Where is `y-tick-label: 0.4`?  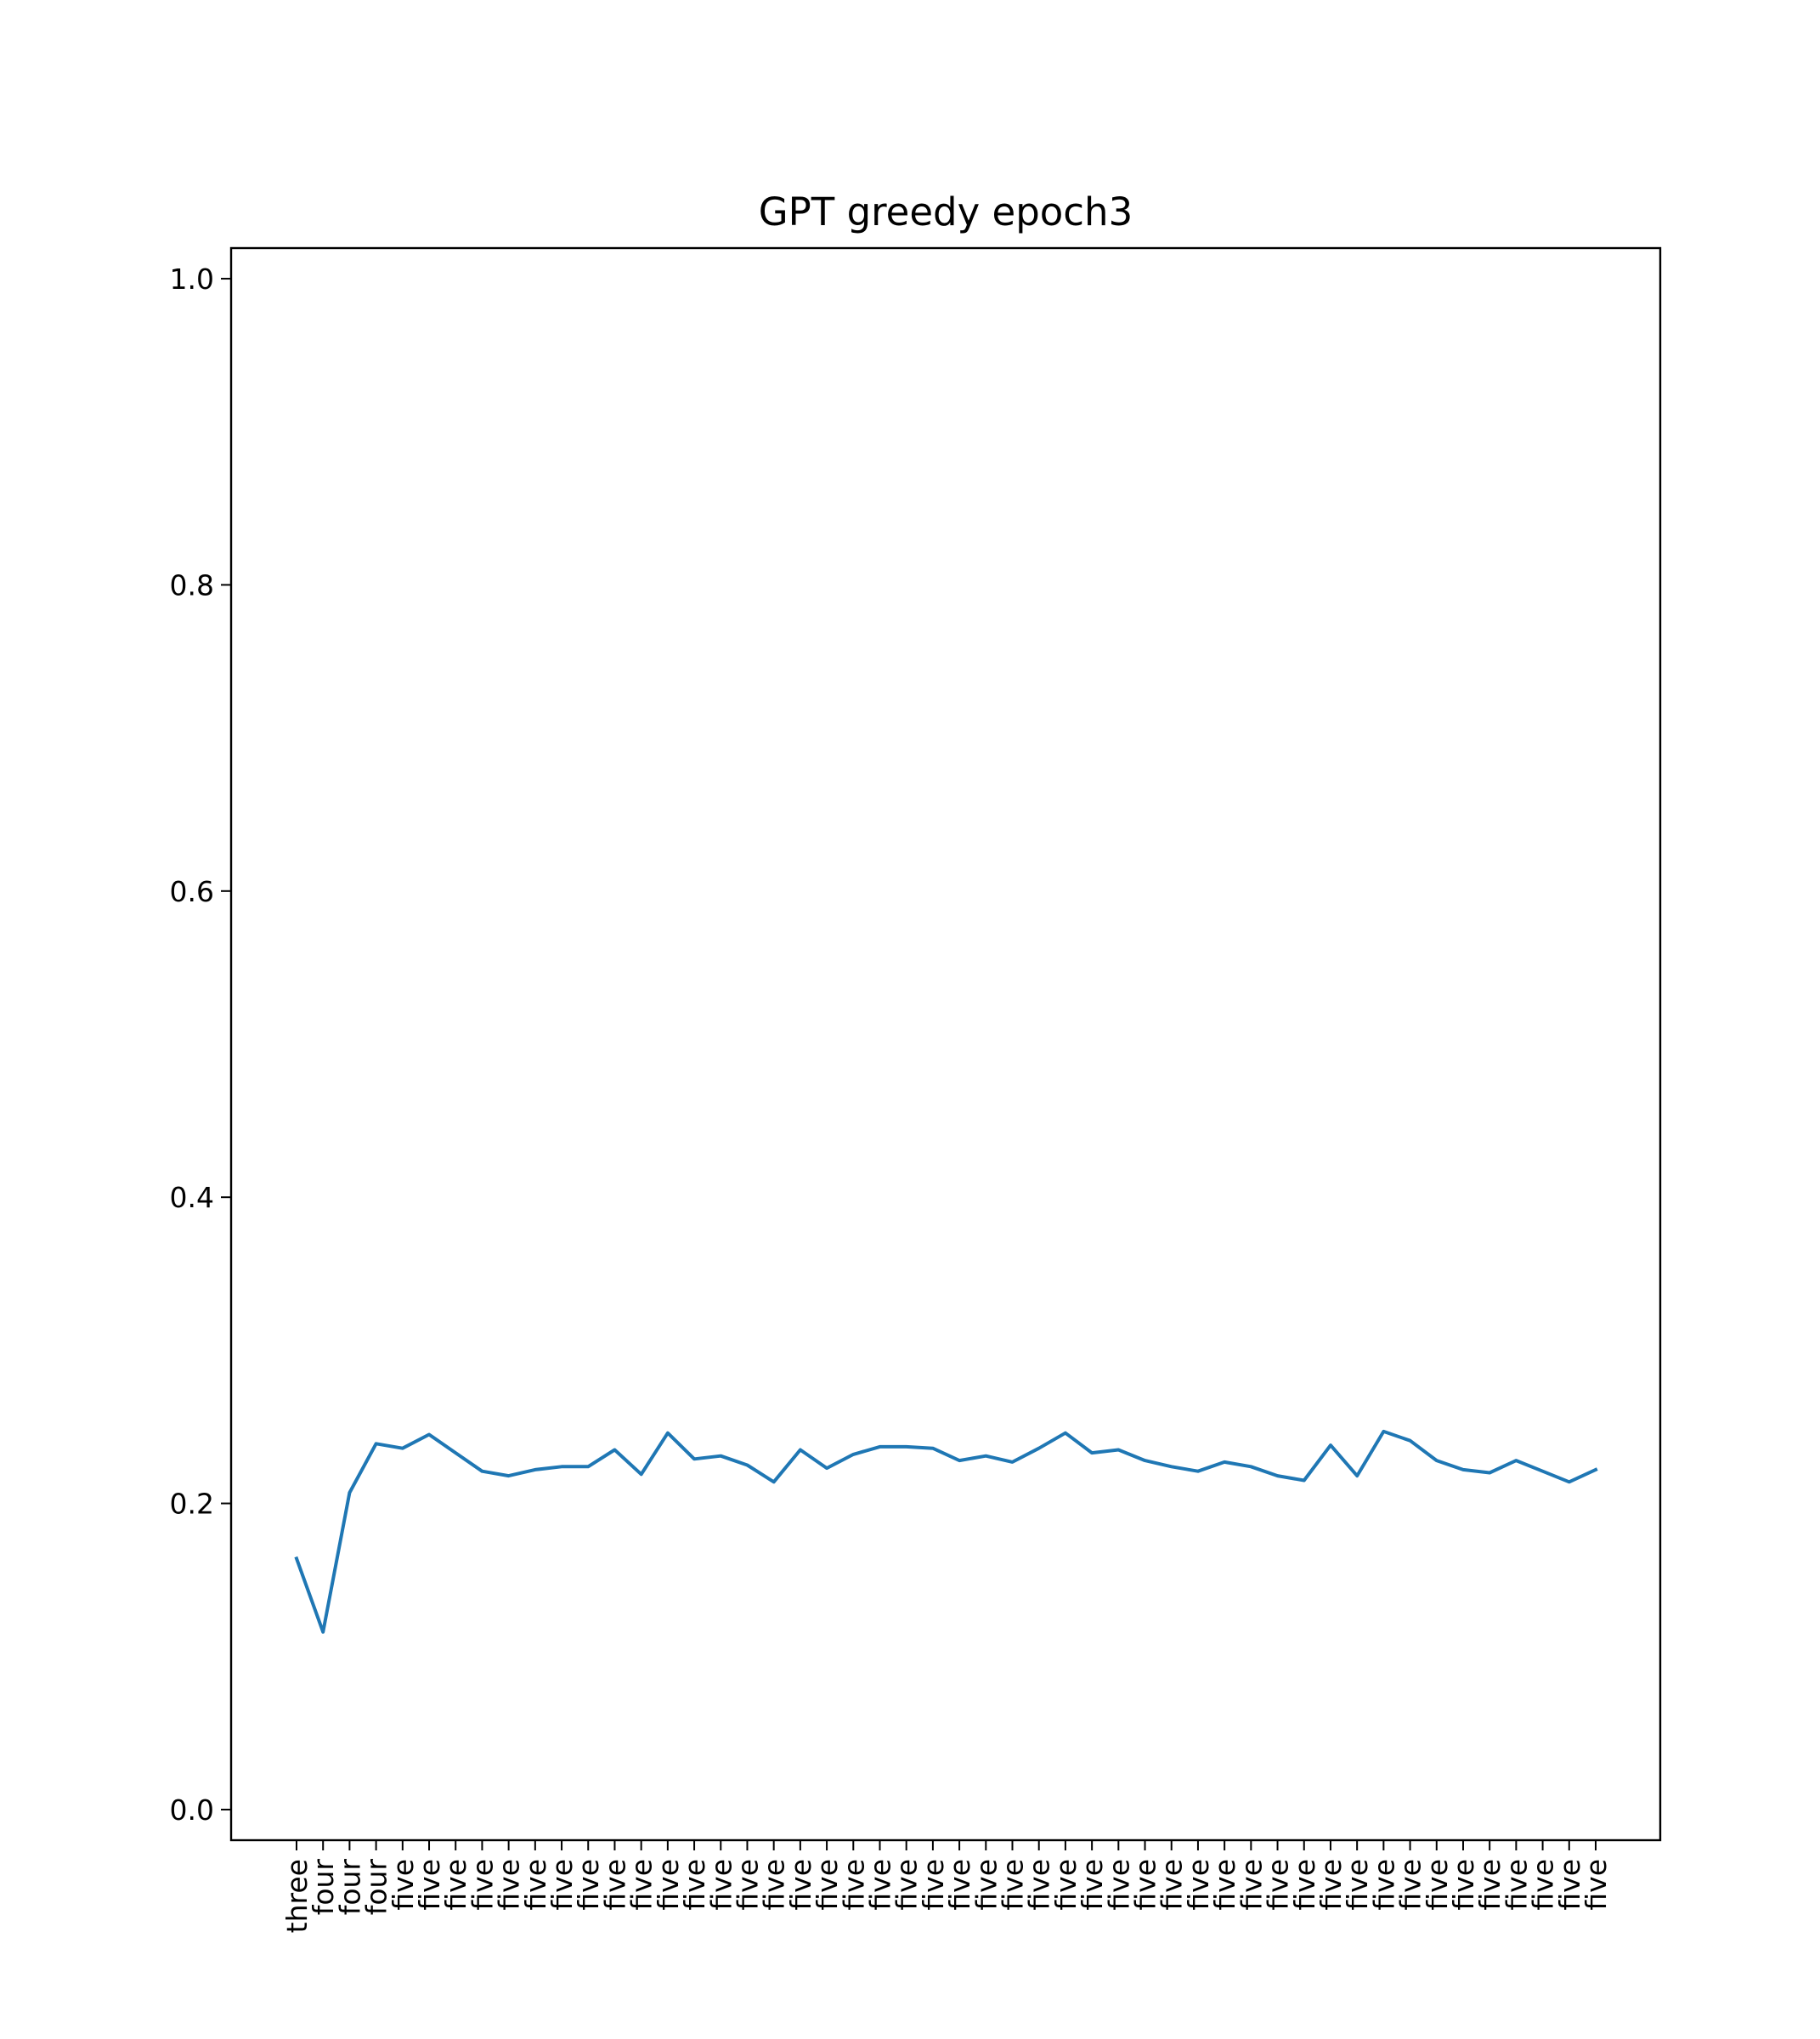 y-tick-label: 0.4 is located at coordinates (192, 1197).